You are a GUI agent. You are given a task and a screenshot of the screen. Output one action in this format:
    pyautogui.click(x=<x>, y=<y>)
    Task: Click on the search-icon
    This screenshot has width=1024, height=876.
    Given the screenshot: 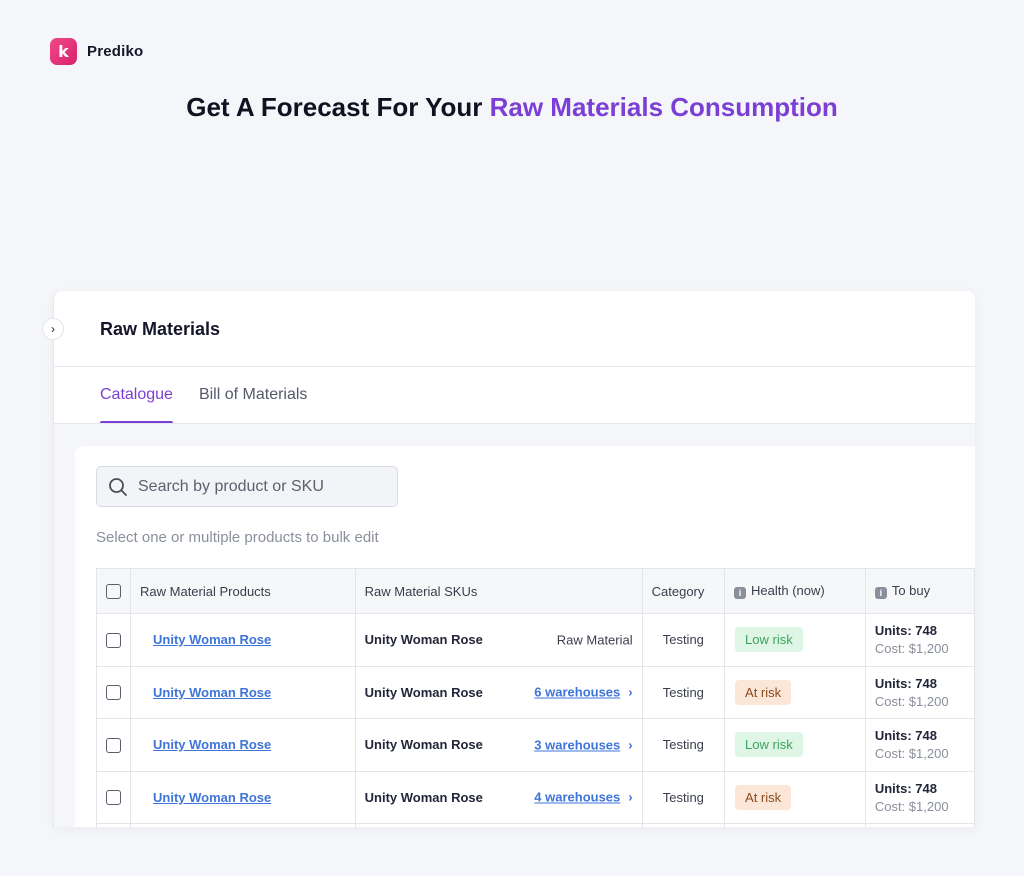 What is the action you would take?
    pyautogui.click(x=118, y=486)
    